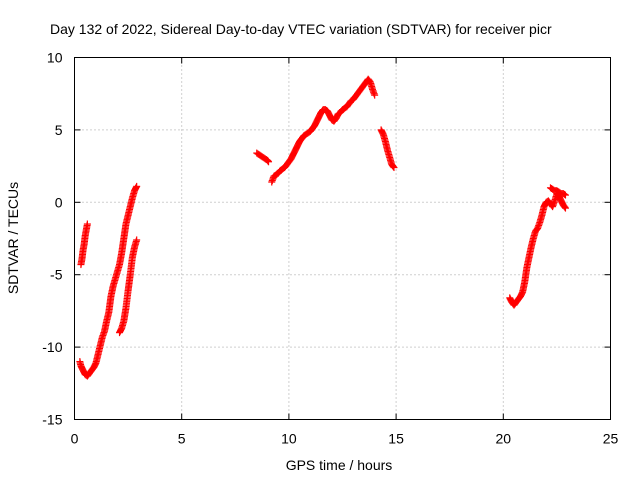  What do you see at coordinates (396, 439) in the screenshot?
I see `x-tick-label: 15` at bounding box center [396, 439].